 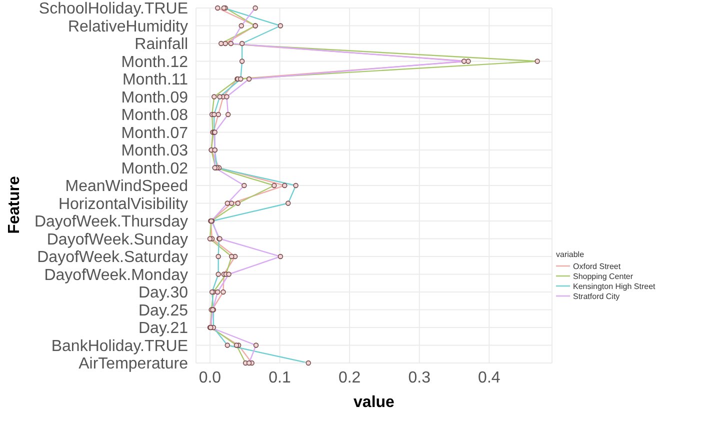 I want to click on y-tick-label: Month.03, so click(x=154, y=151).